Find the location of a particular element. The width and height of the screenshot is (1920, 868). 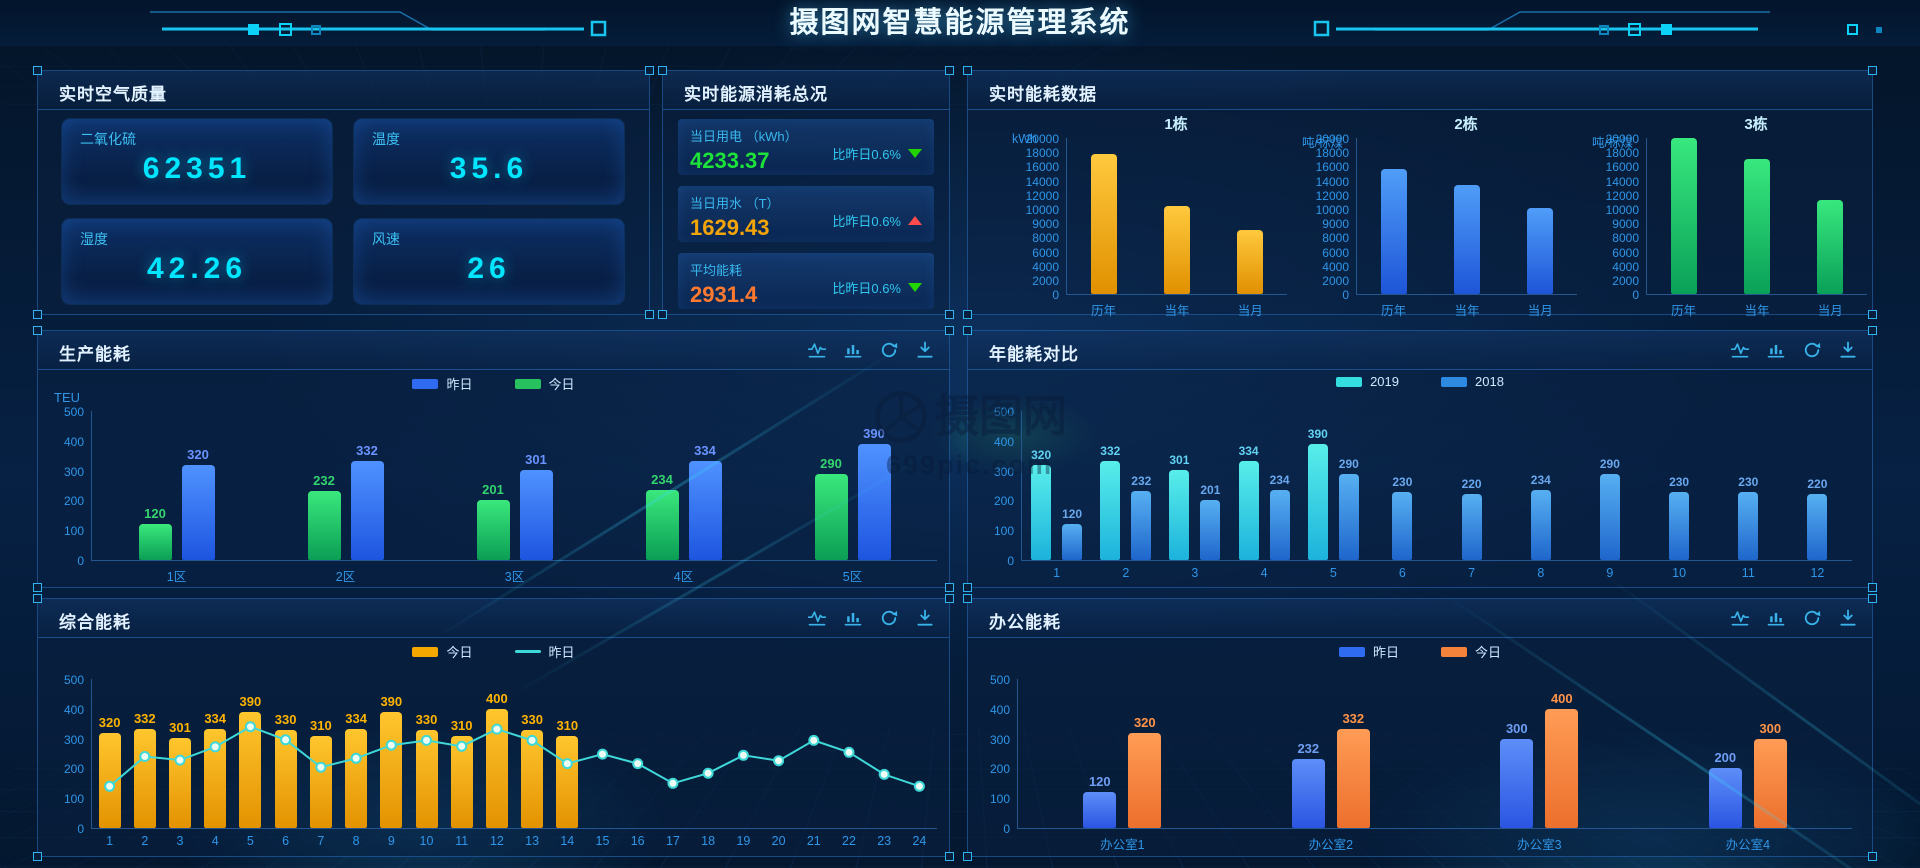

panel-header: 实时能源消耗总况 is located at coordinates (806, 90).